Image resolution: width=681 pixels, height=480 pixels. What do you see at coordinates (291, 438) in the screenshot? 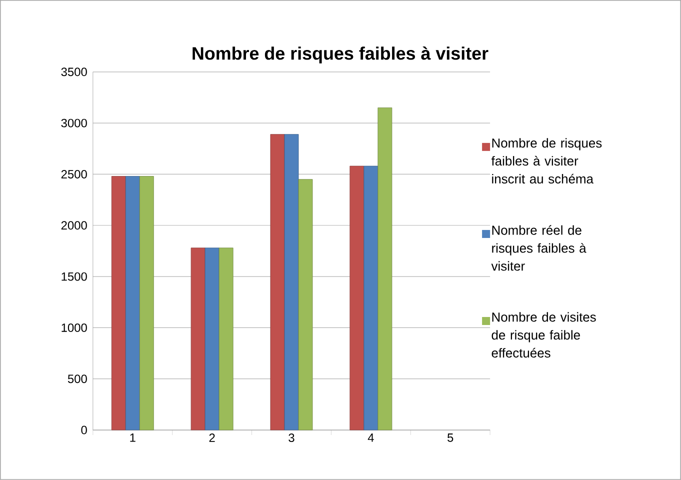
I see `x-tick-label: 3` at bounding box center [291, 438].